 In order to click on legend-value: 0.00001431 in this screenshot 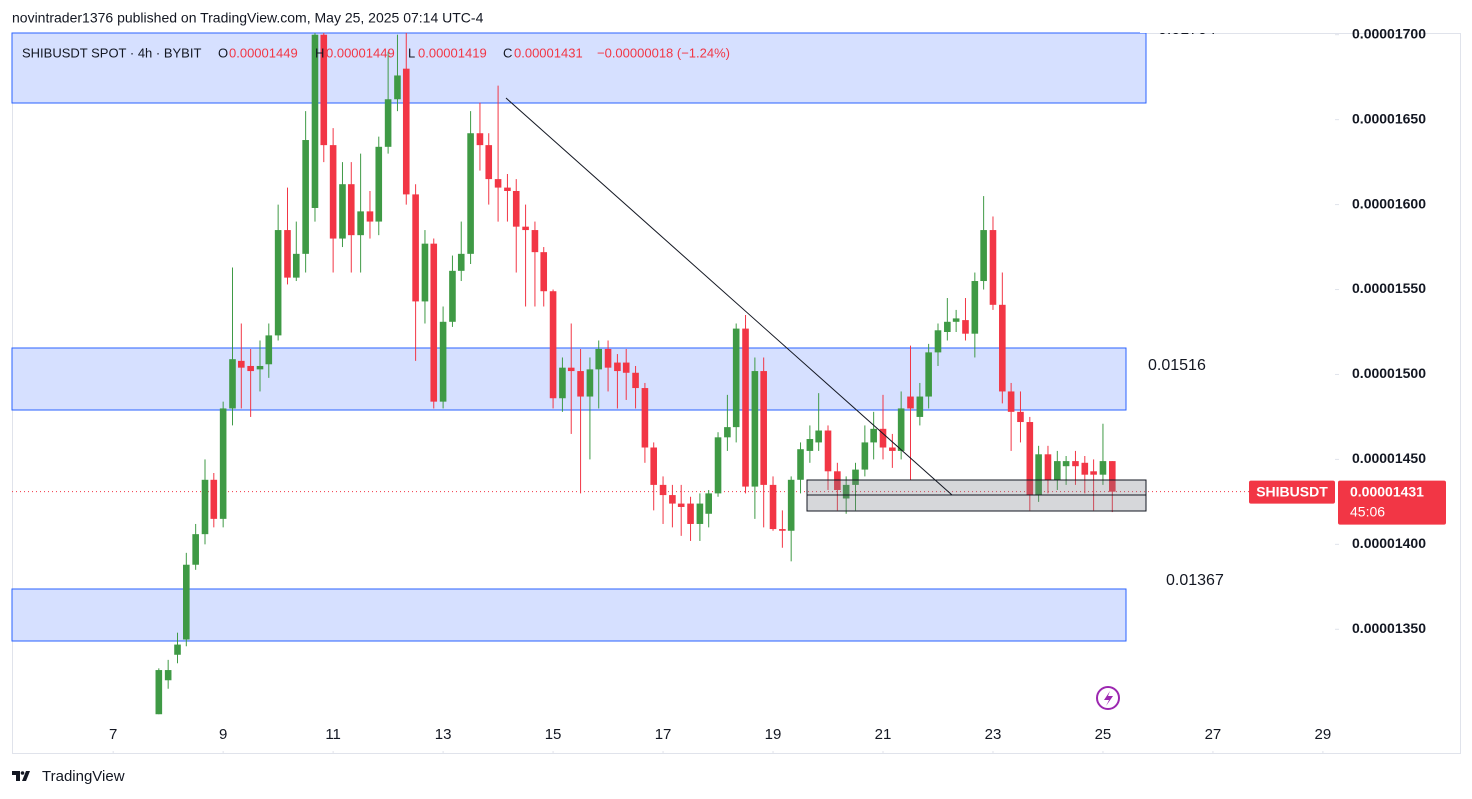, I will do `click(548, 52)`.